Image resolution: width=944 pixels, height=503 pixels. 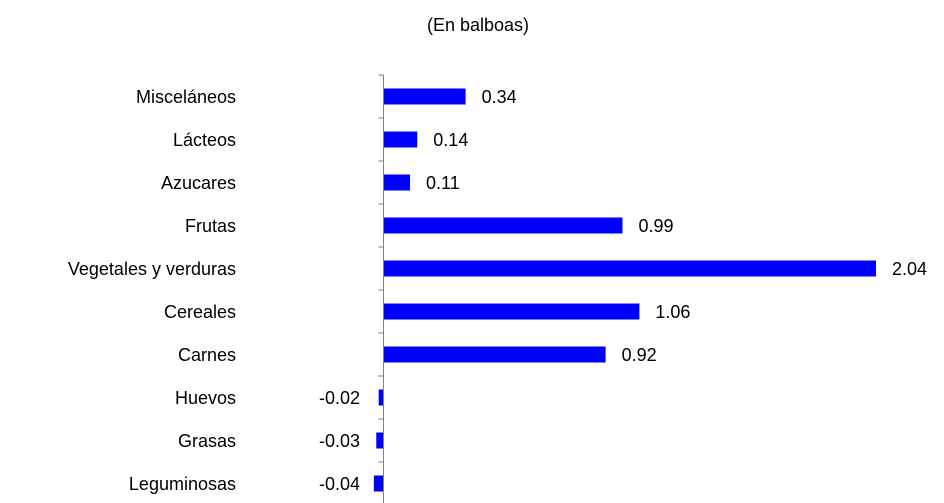 I want to click on bar-cereales, so click(x=511, y=311).